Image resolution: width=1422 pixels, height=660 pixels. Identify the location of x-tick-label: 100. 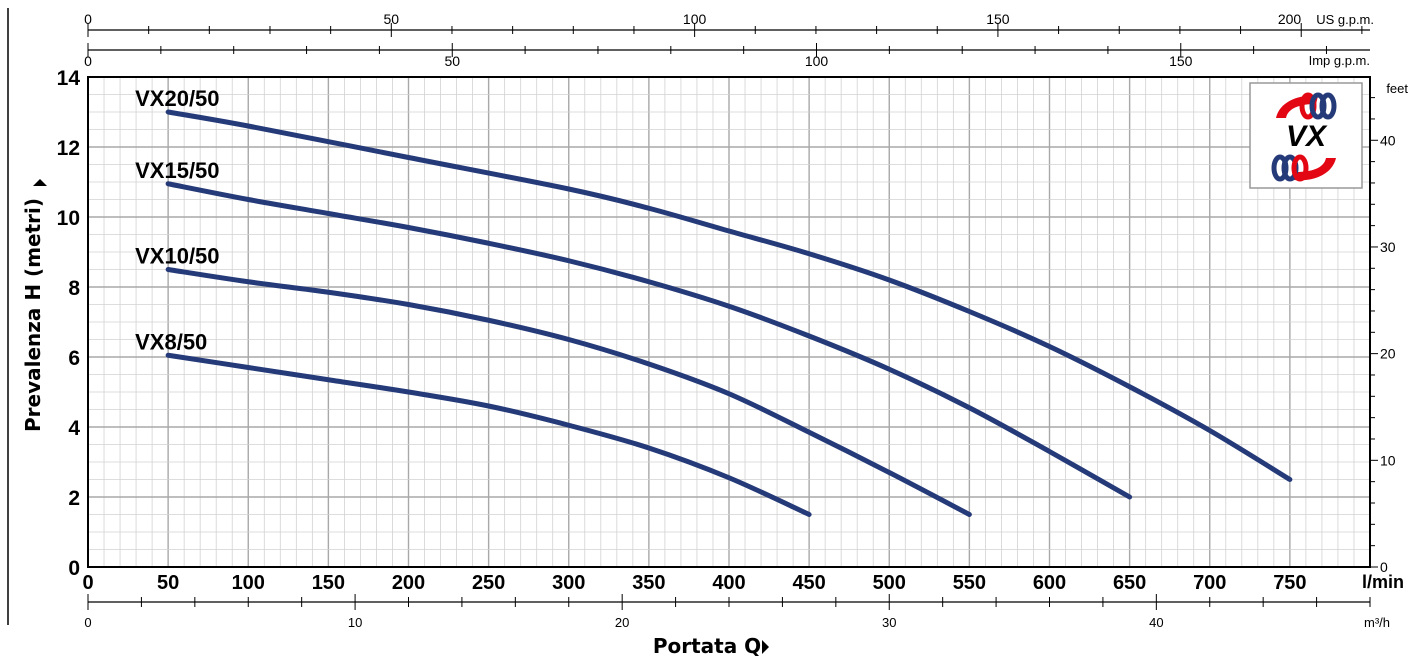
(248, 583).